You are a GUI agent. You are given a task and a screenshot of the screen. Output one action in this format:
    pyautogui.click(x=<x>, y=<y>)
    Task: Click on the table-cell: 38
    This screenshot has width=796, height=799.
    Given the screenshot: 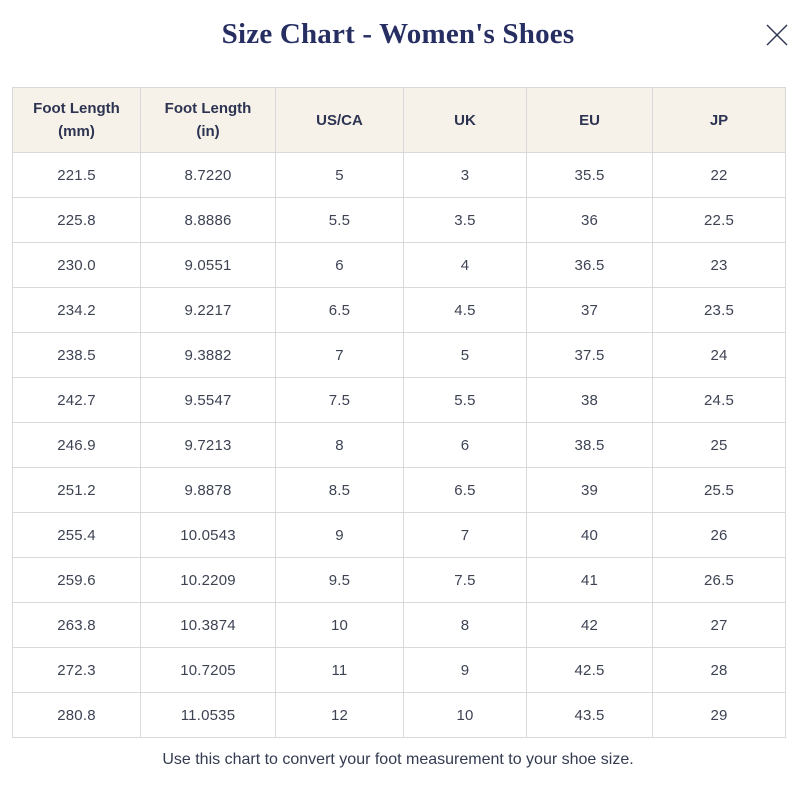 What is the action you would take?
    pyautogui.click(x=589, y=400)
    